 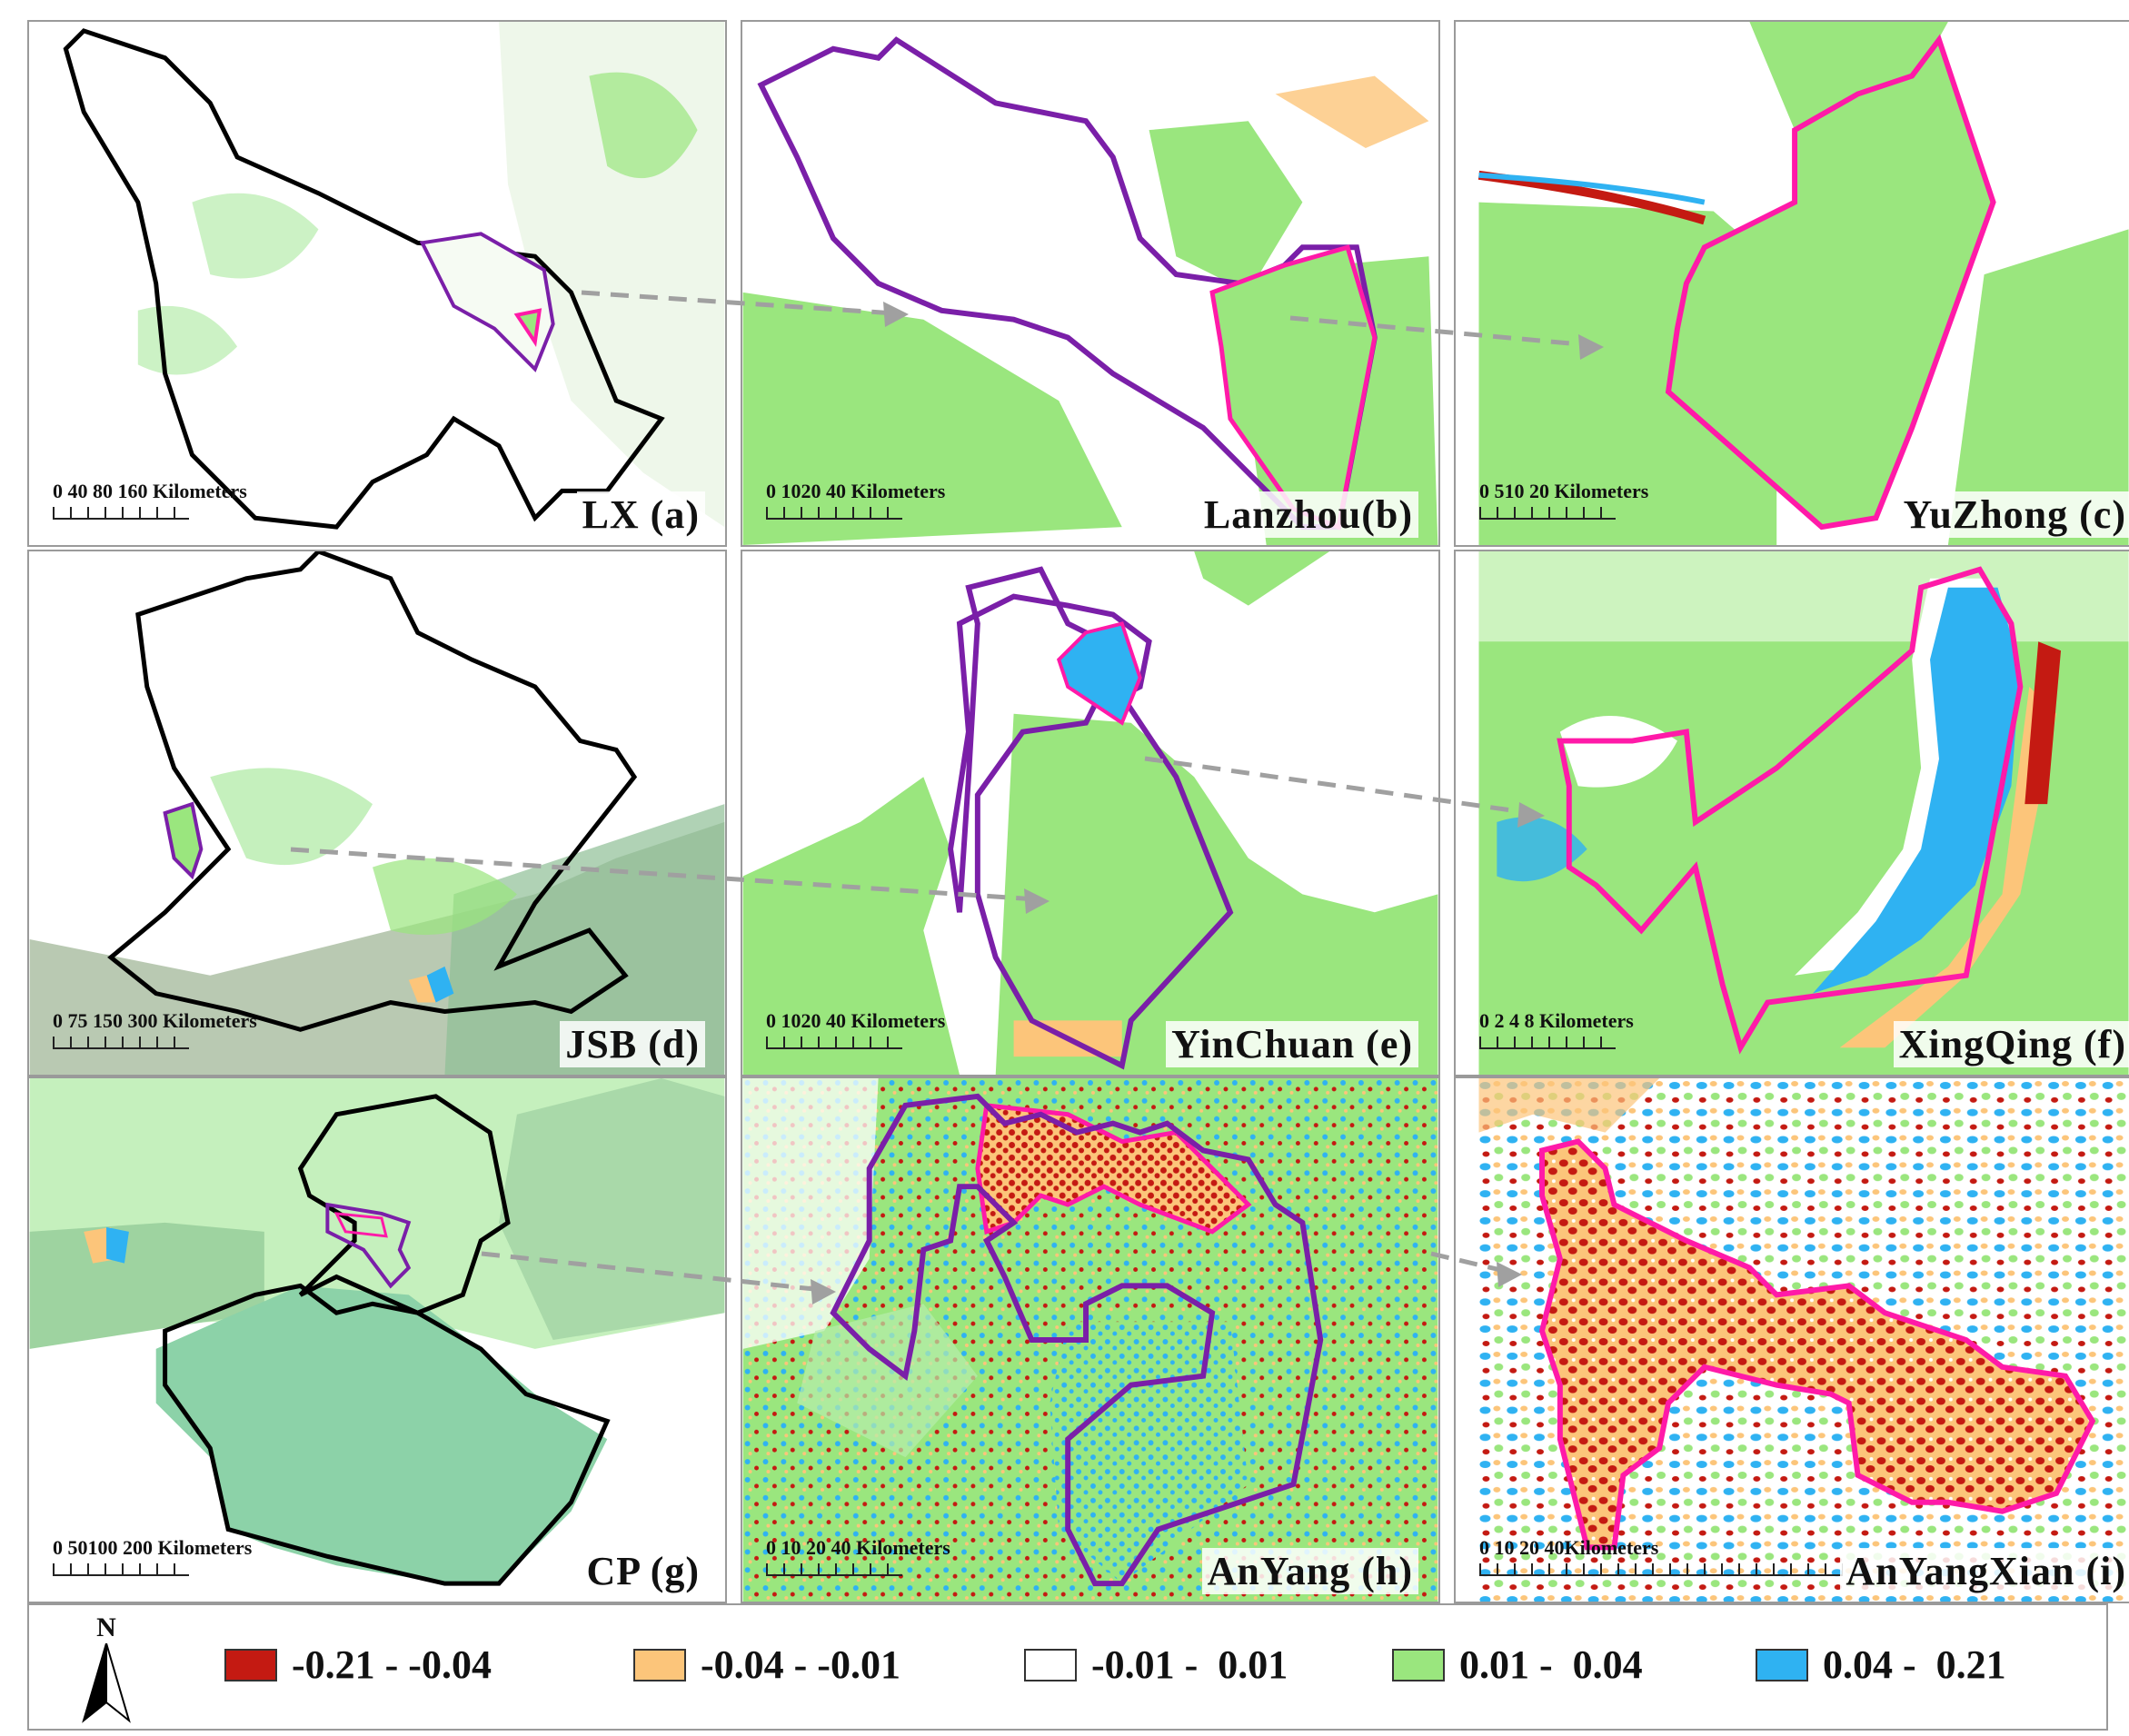 What do you see at coordinates (1308, 514) in the screenshot?
I see `panel-label: Lanzhou(b)` at bounding box center [1308, 514].